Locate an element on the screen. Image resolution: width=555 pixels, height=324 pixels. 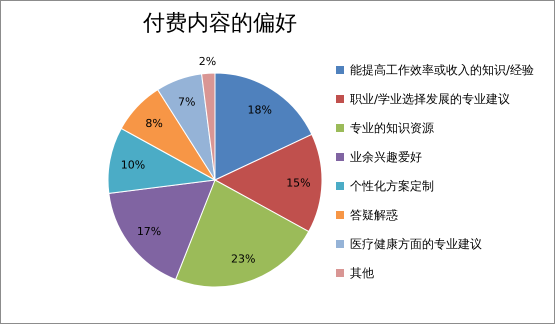
legend-label: 医疗健康方面的专业建议 is located at coordinates (416, 244).